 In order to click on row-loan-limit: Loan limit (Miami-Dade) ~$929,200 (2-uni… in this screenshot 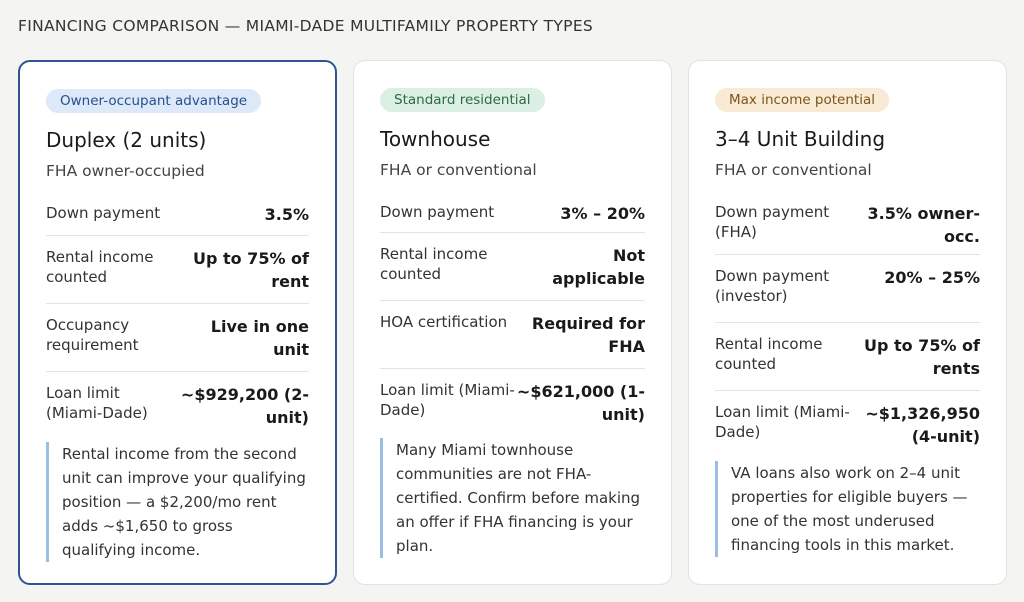, I will do `click(177, 402)`.